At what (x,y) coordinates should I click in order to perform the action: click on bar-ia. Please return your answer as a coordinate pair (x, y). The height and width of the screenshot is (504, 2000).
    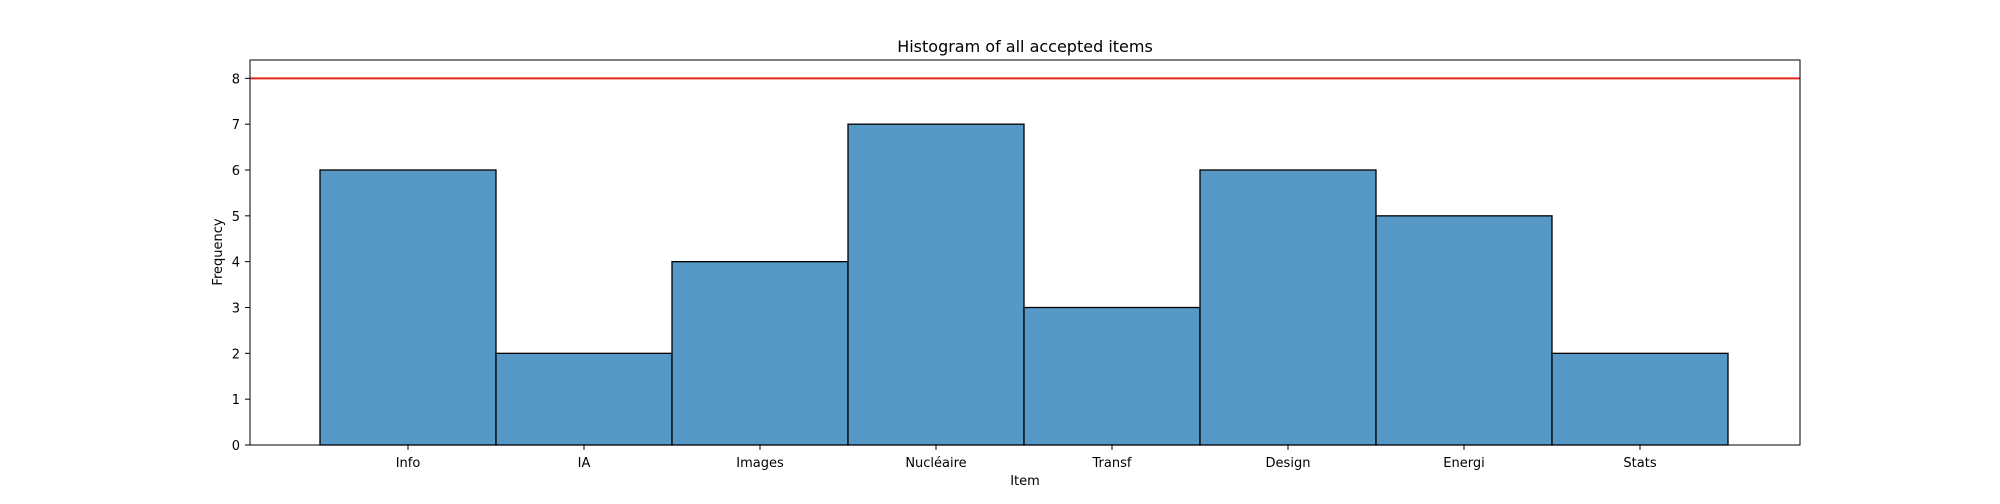
    Looking at the image, I should click on (584, 399).